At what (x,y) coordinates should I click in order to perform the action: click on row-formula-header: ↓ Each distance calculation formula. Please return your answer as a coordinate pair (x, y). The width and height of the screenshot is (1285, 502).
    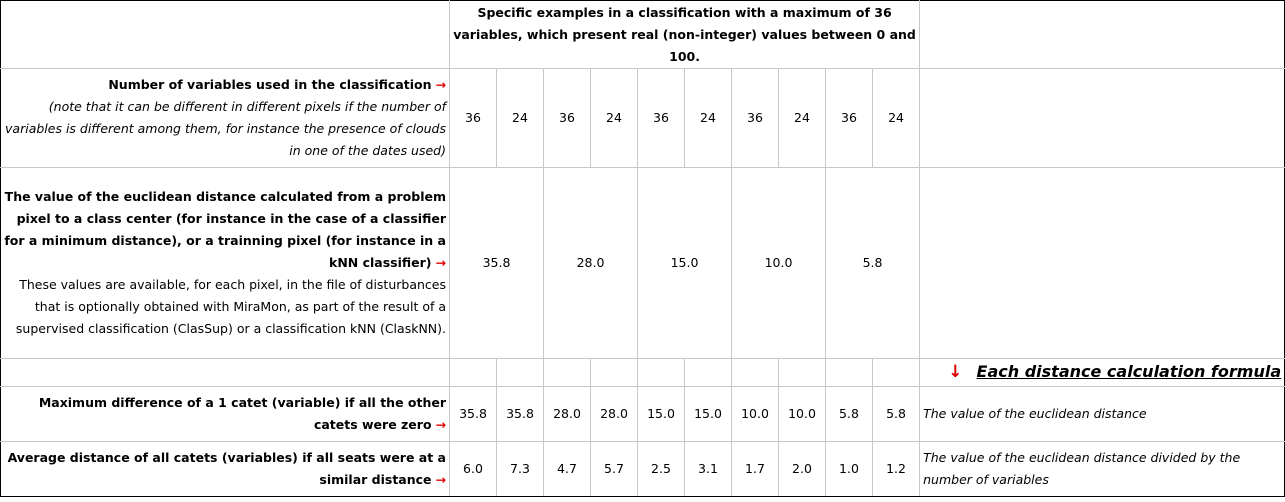
    Looking at the image, I should click on (642, 372).